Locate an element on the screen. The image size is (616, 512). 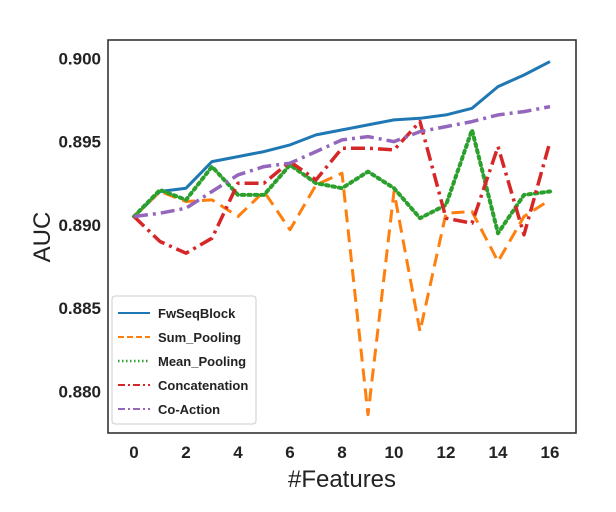
x-tick-label: 10 is located at coordinates (394, 452).